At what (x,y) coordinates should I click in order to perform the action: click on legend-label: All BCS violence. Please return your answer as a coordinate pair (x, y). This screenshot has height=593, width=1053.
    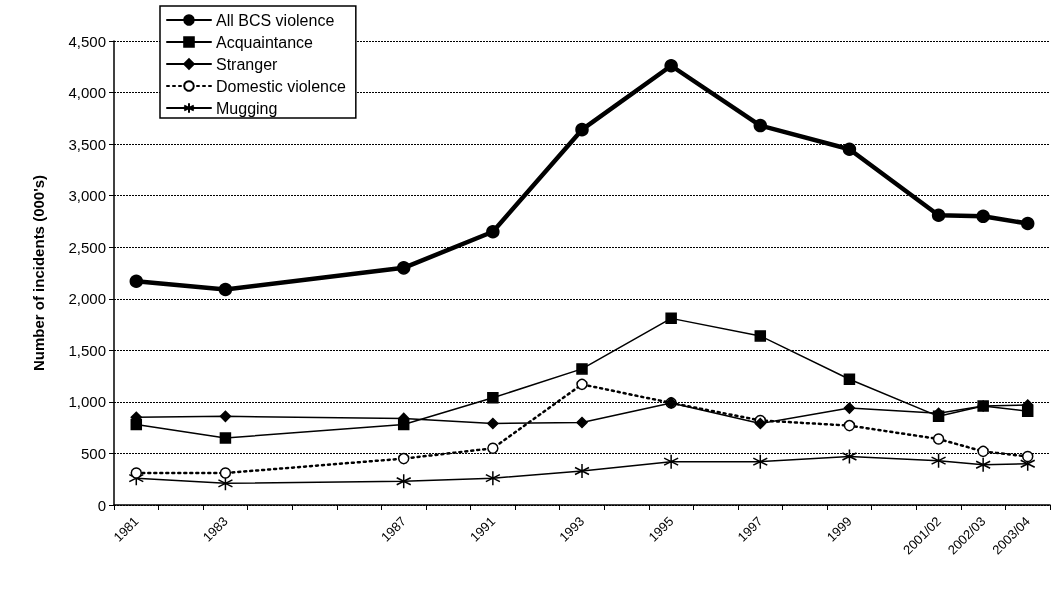
    Looking at the image, I should click on (275, 20).